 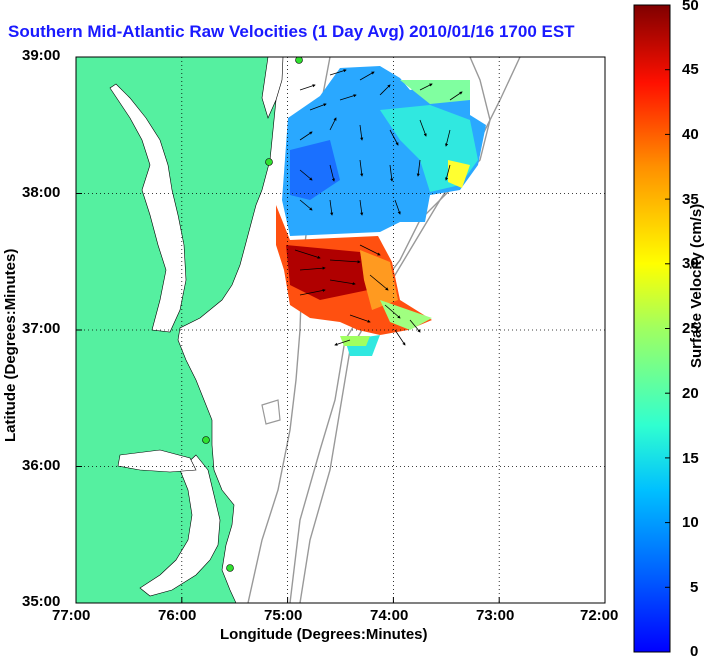 What do you see at coordinates (690, 328) in the screenshot?
I see `colorbar-tick-label: 25` at bounding box center [690, 328].